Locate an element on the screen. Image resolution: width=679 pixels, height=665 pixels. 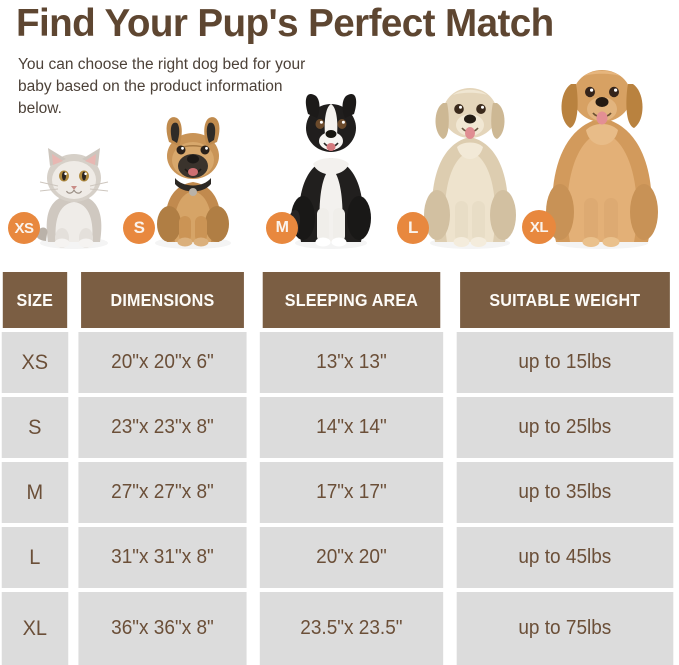
table-row: S 23"x 23"x 8" 14"x 14" up to 25lbs is located at coordinates (339, 427).